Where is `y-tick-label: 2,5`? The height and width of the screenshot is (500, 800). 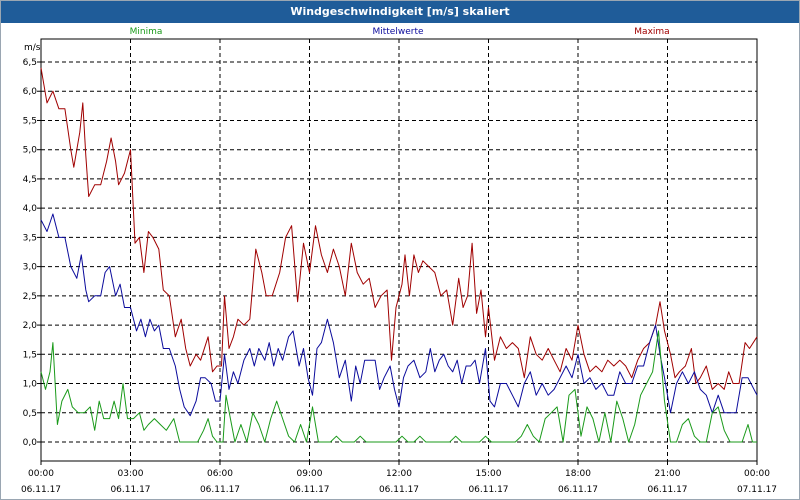
y-tick-label: 2,5 is located at coordinates (30, 297).